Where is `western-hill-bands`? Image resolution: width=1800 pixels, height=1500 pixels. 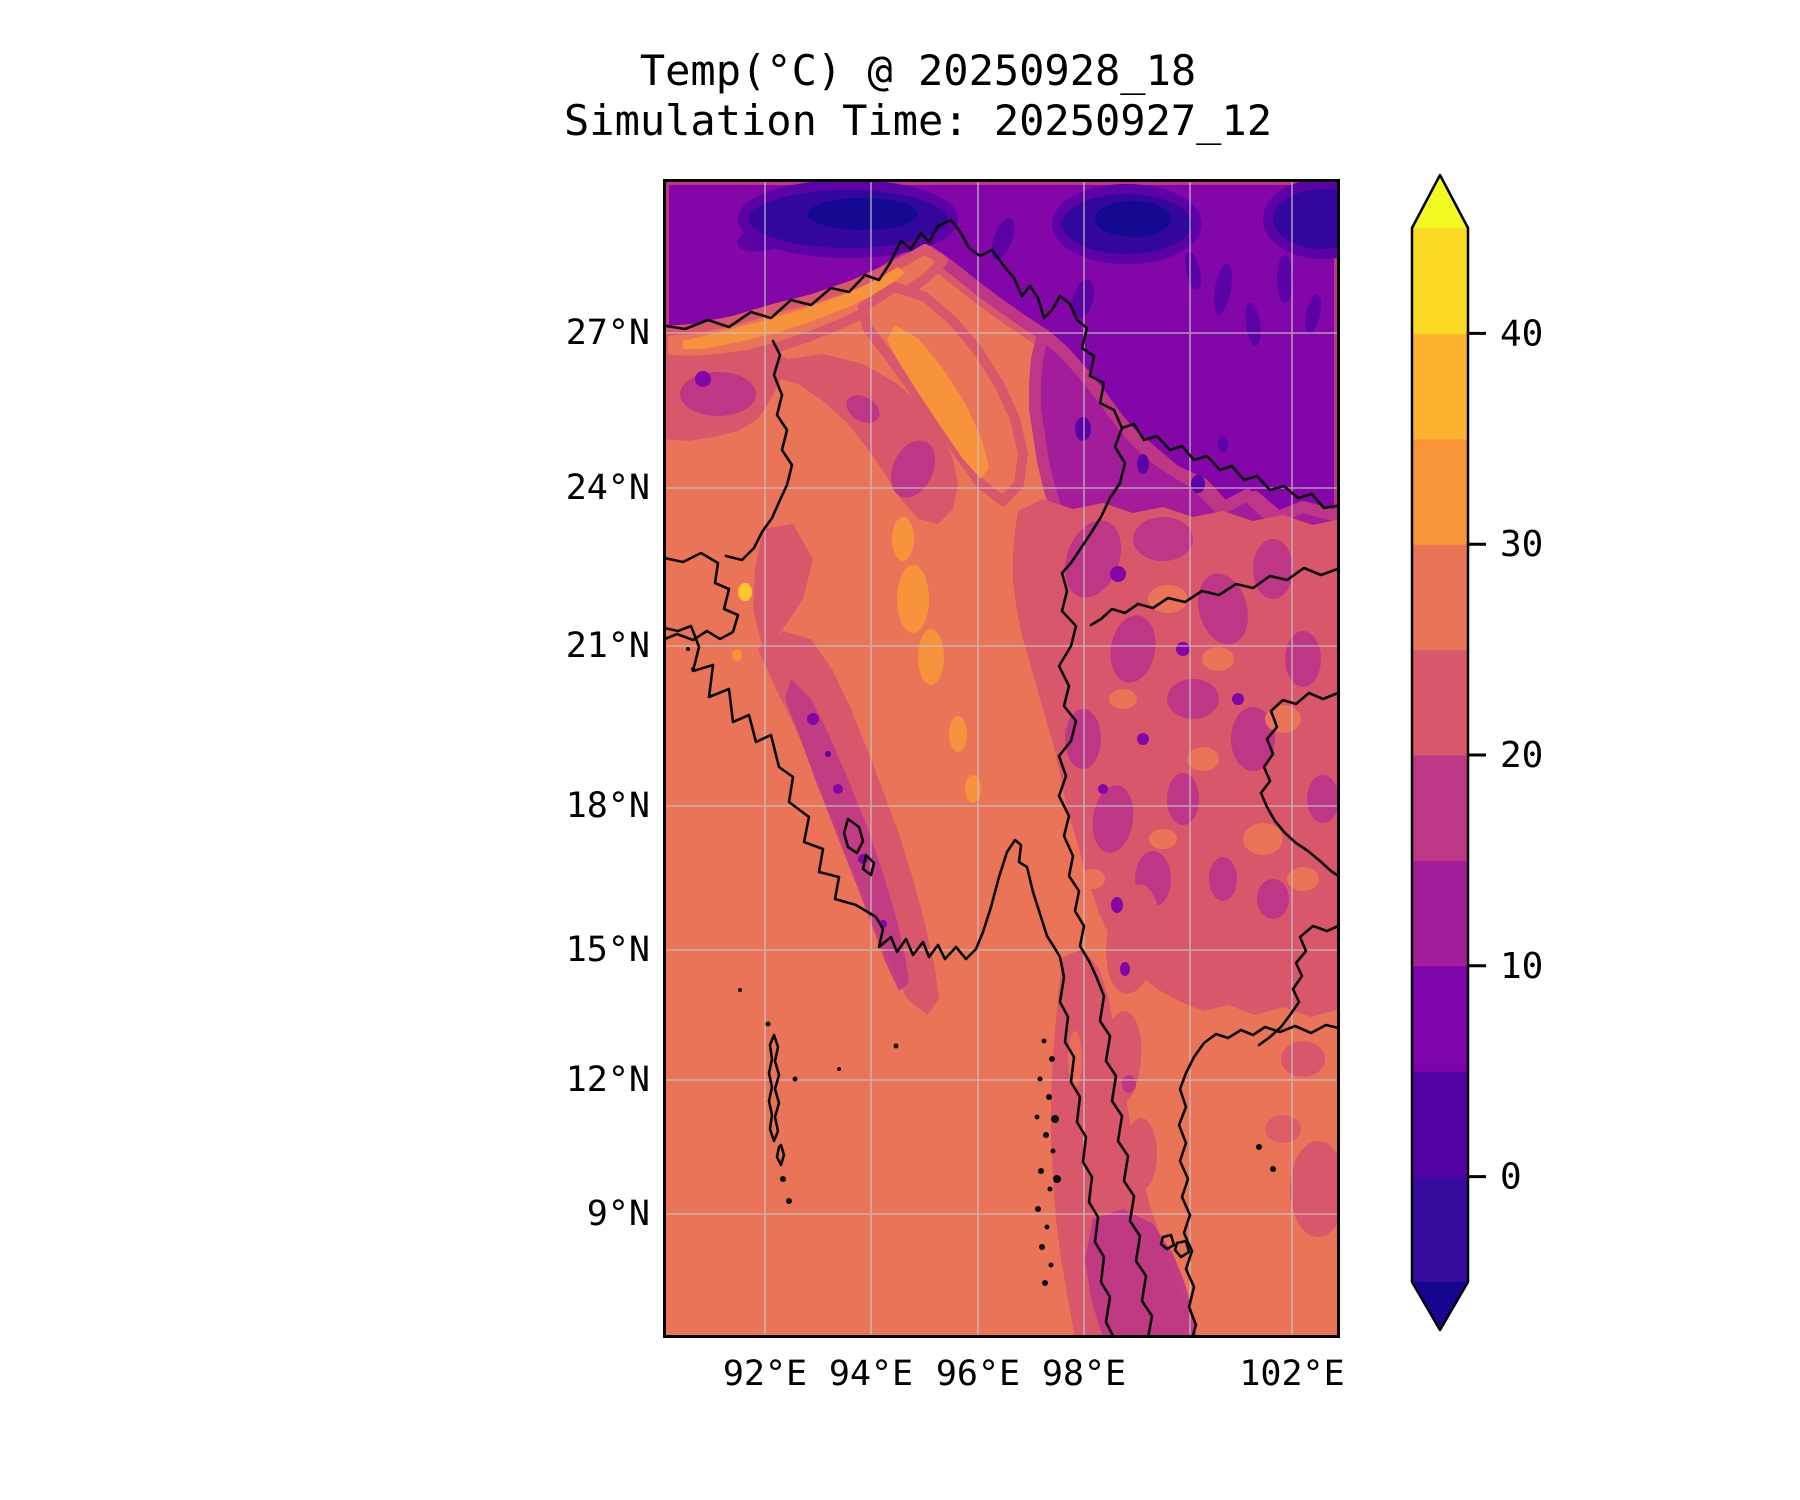 western-hill-bands is located at coordinates (810, 500).